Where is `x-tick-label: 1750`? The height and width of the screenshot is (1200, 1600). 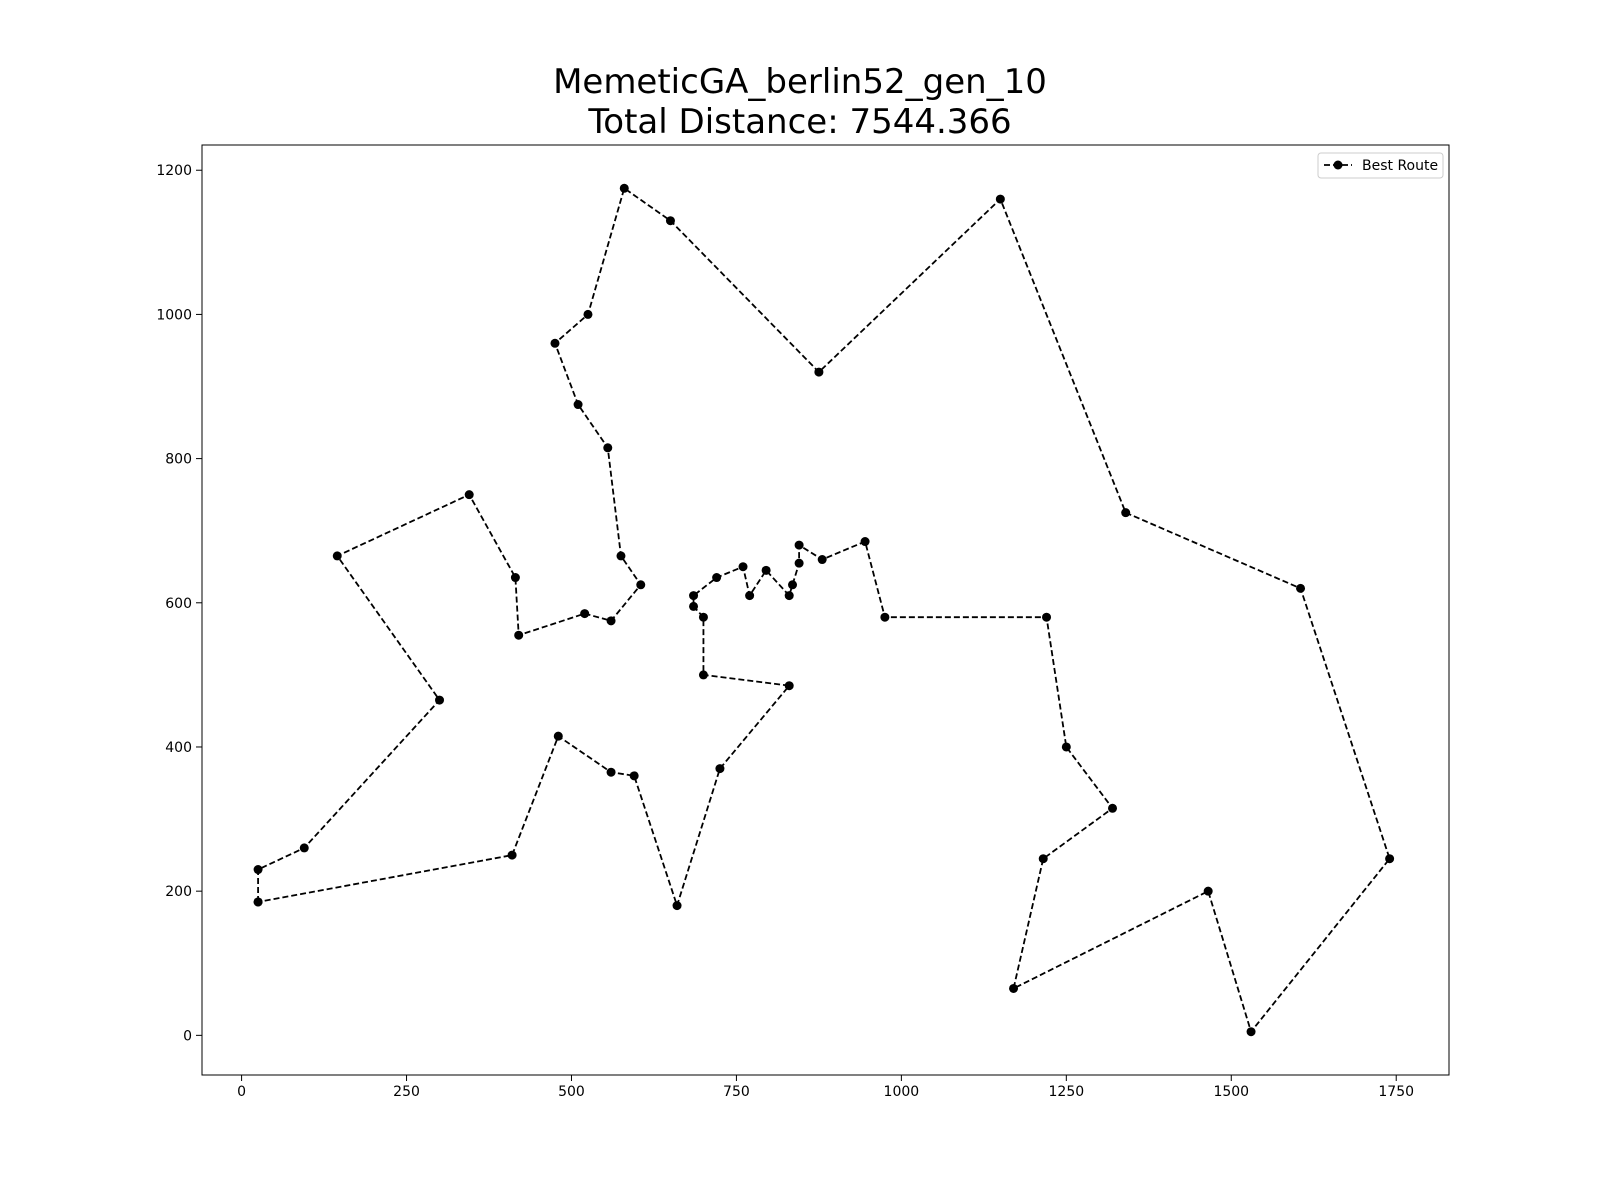
x-tick-label: 1750 is located at coordinates (1396, 1092).